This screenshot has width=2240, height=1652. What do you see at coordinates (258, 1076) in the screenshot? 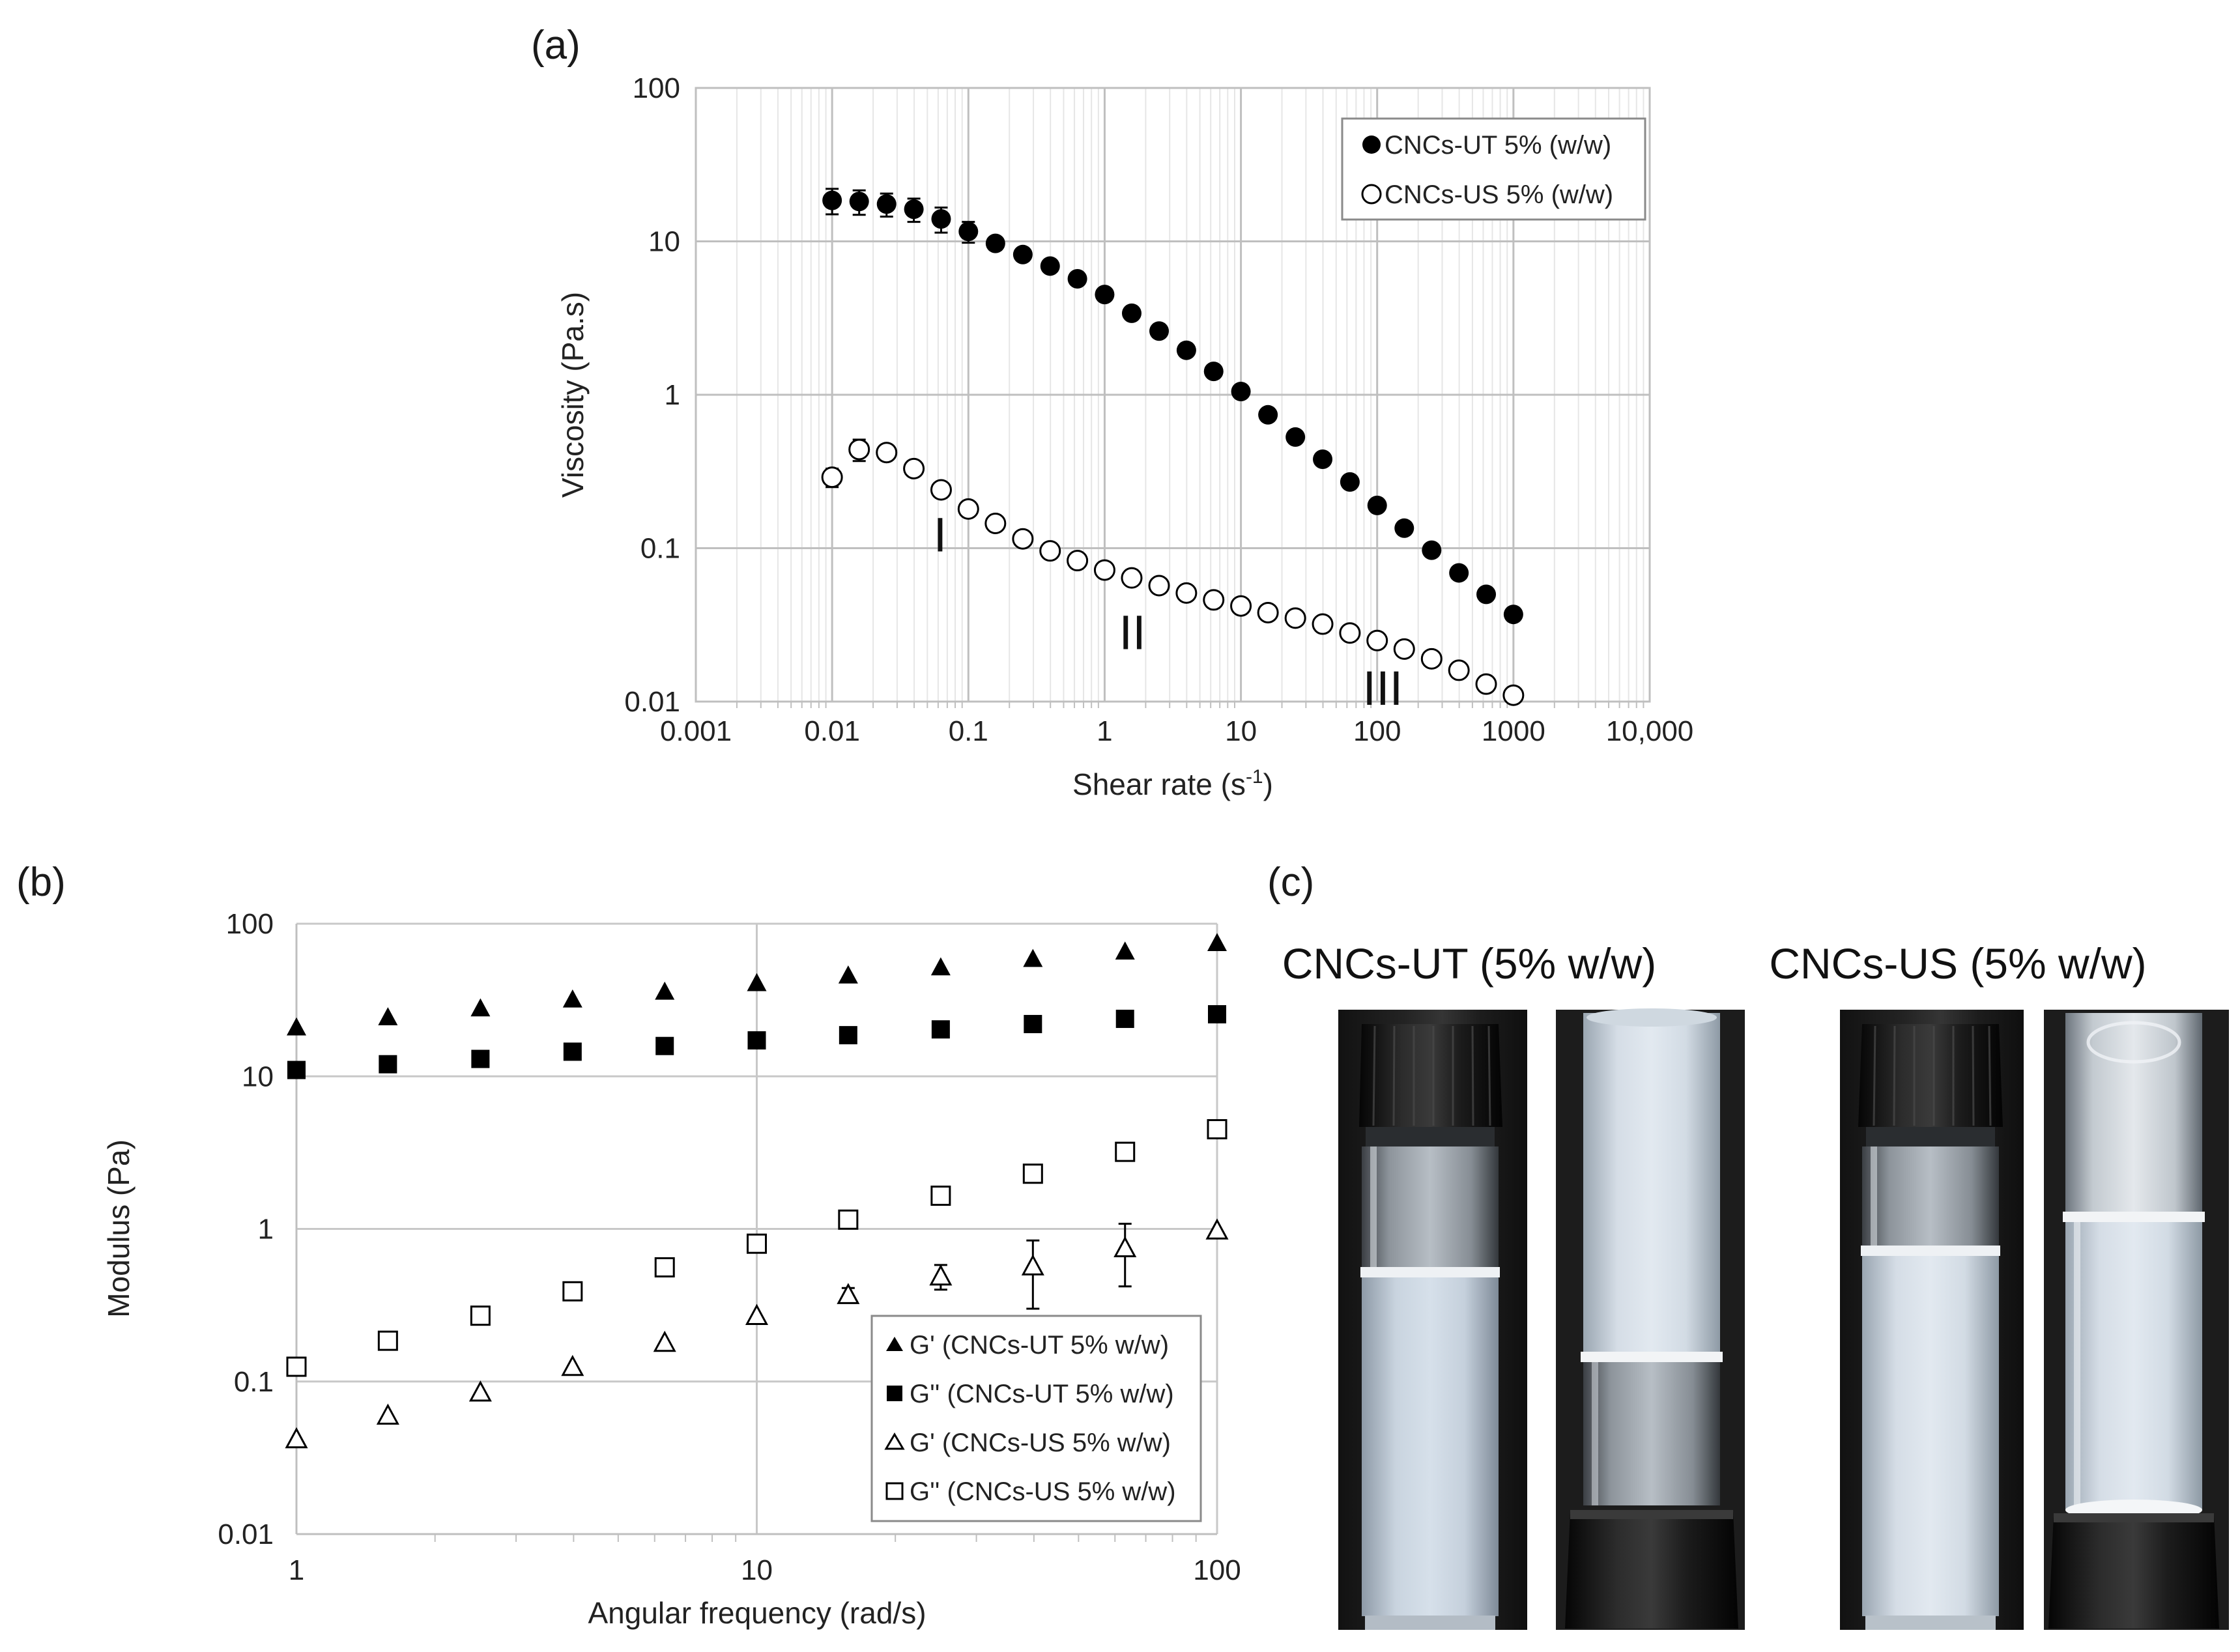
I see `chart-b-y-tick-label: 10` at bounding box center [258, 1076].